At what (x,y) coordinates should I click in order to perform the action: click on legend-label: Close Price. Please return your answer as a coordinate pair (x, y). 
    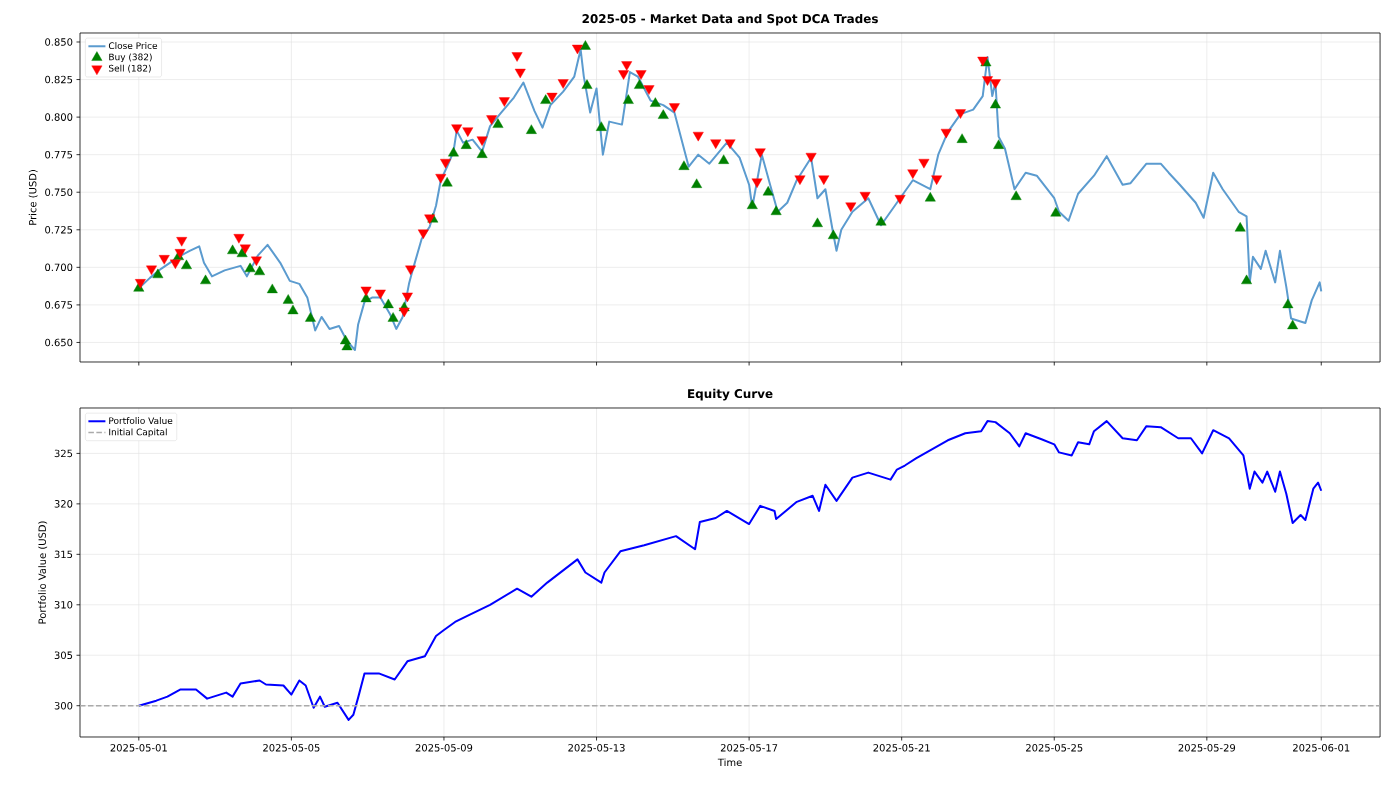
    Looking at the image, I should click on (133, 46).